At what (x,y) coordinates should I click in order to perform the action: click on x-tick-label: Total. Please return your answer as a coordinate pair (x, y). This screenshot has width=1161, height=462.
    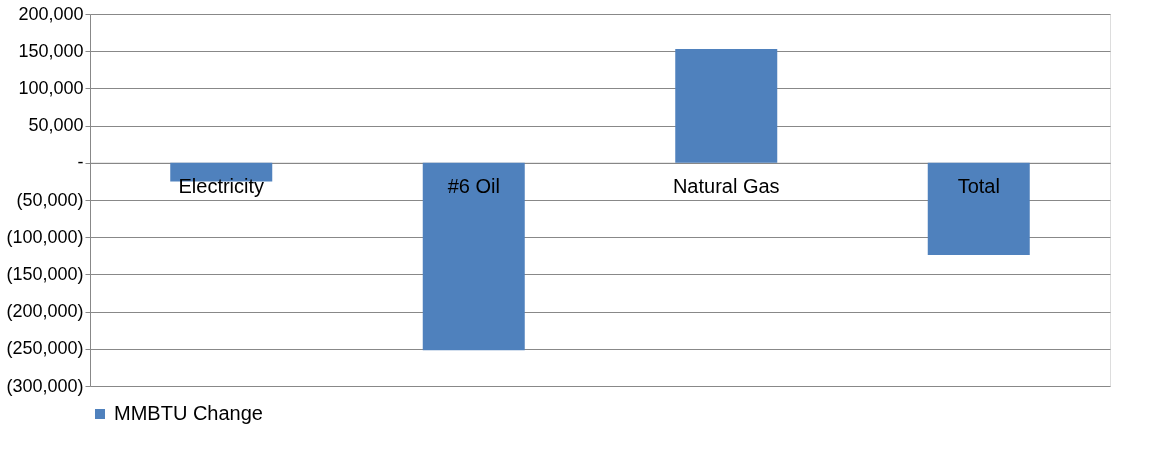
    Looking at the image, I should click on (978, 185).